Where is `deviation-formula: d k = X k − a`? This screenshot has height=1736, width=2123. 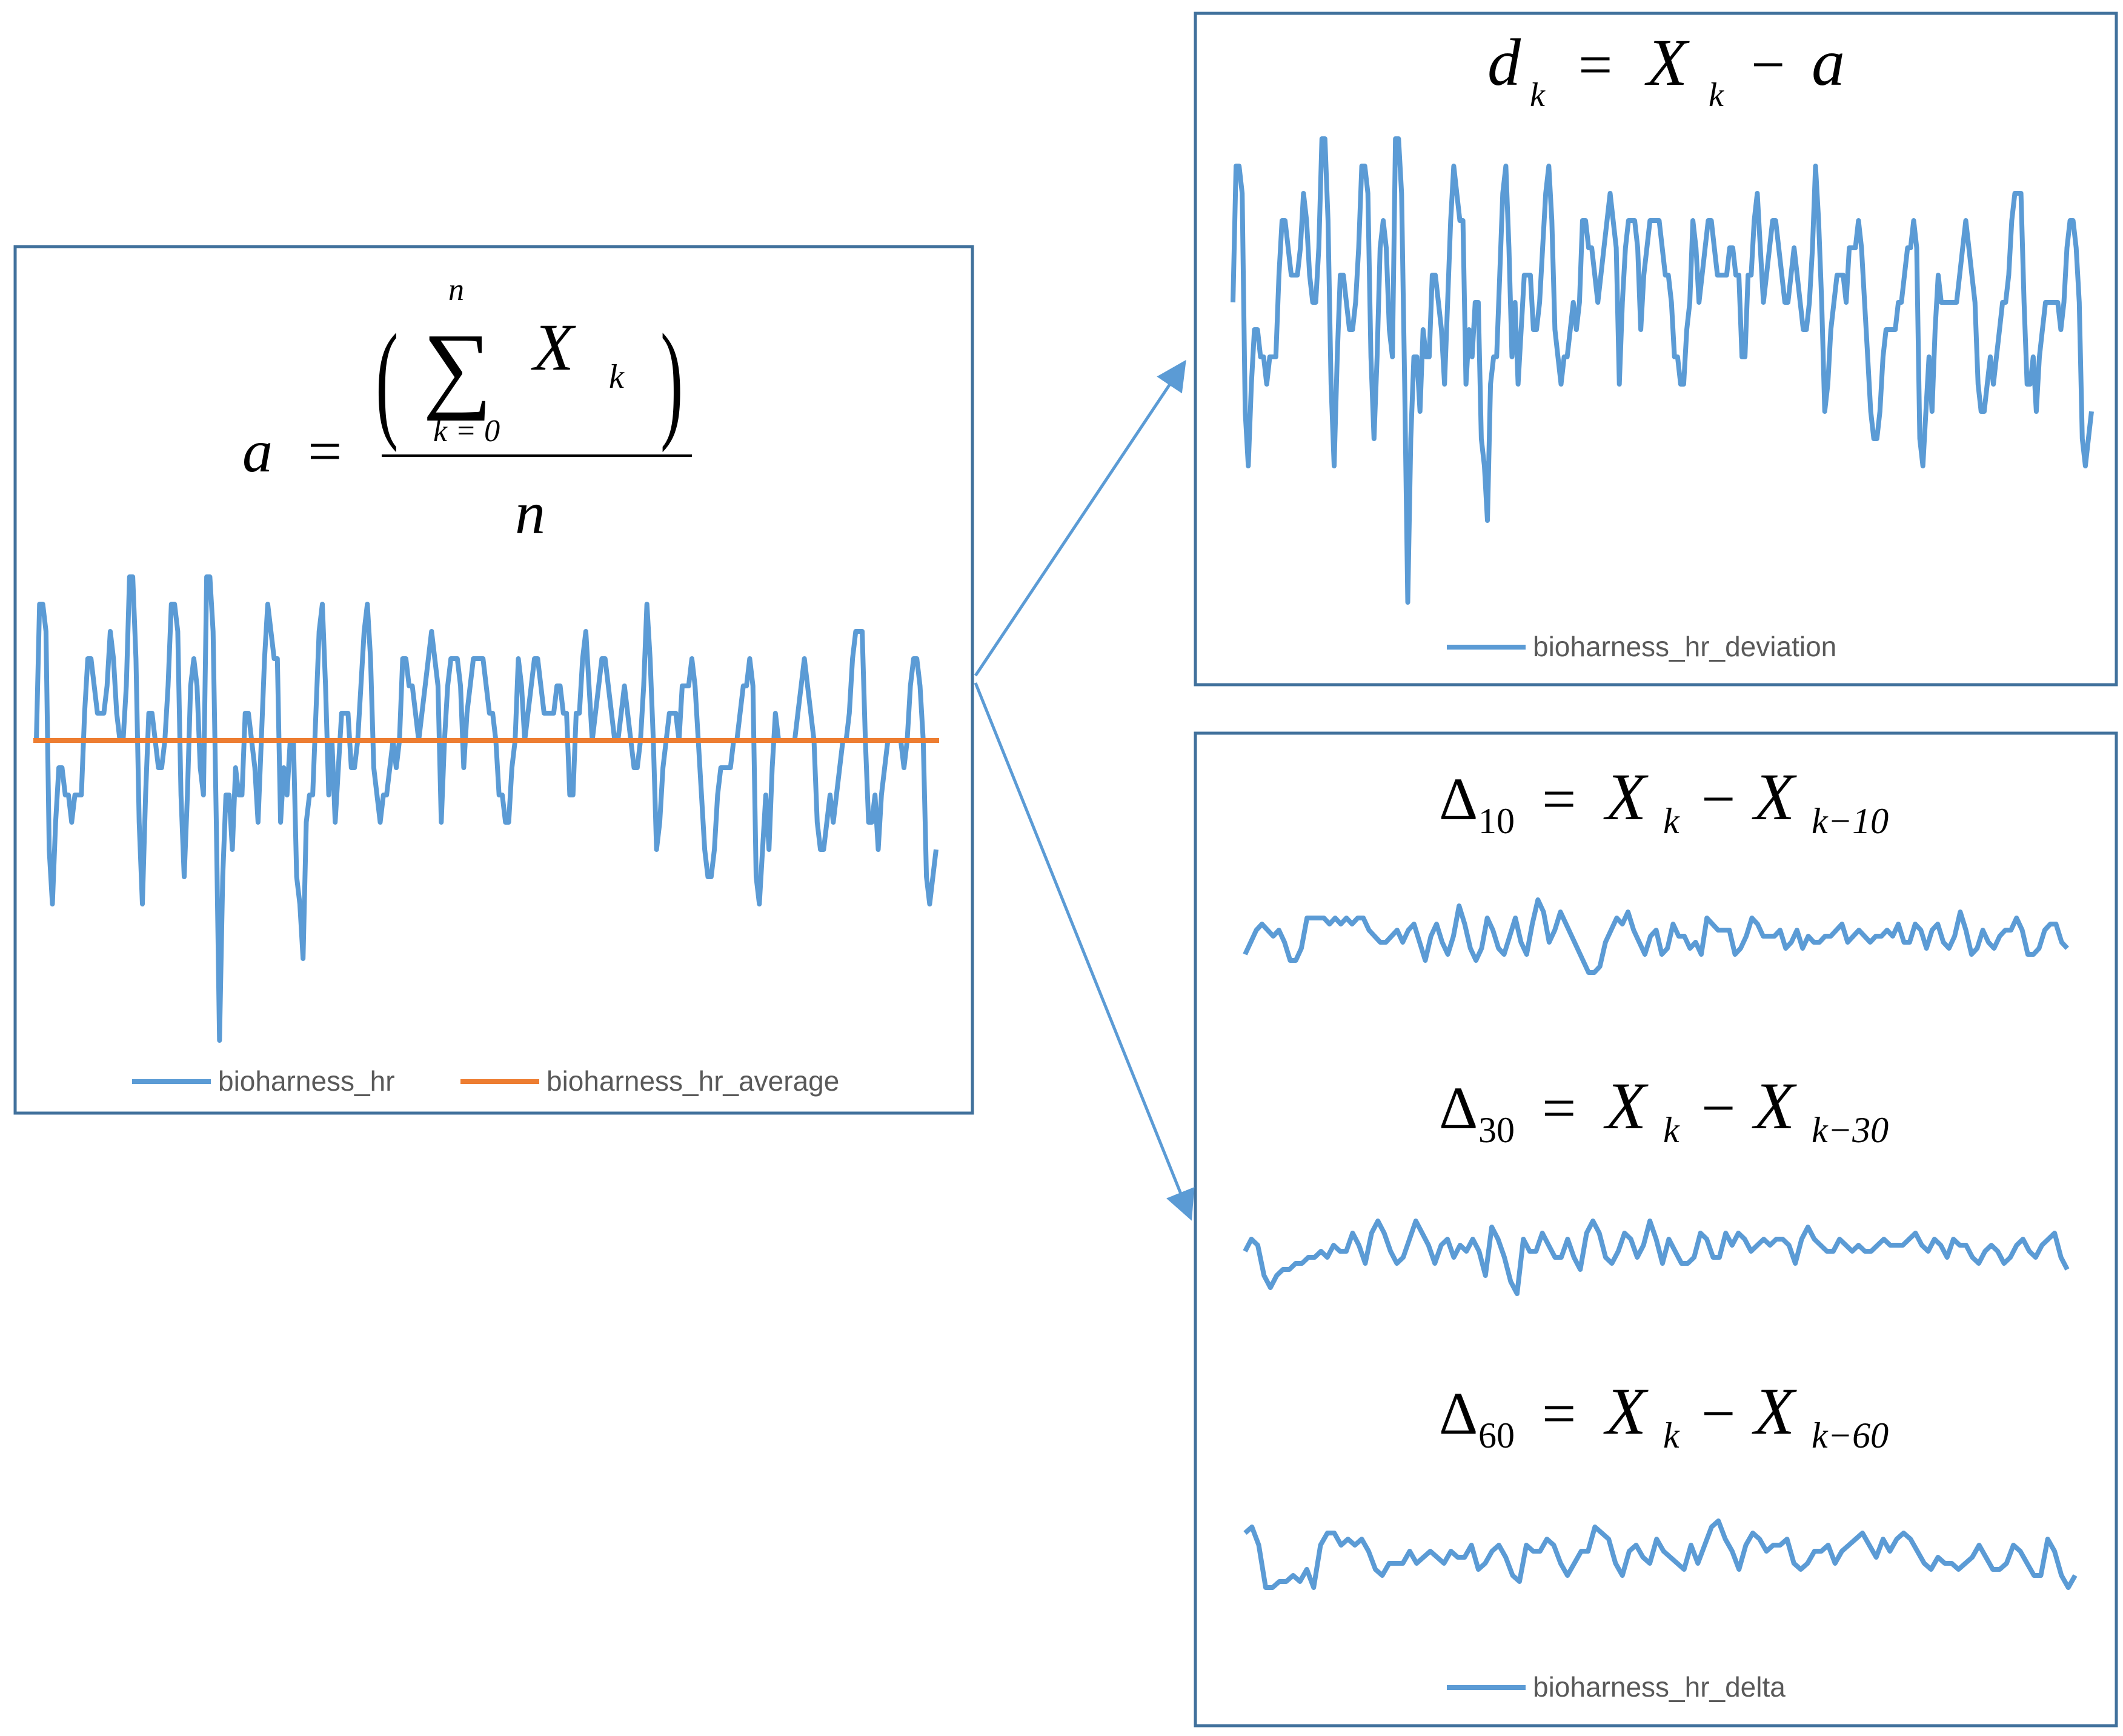
deviation-formula: d k = X k − a is located at coordinates (1666, 69).